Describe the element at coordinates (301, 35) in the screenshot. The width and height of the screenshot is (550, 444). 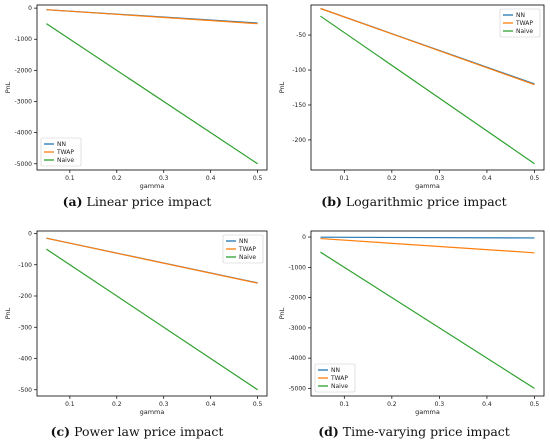
I see `y-tick-label: -50` at that location.